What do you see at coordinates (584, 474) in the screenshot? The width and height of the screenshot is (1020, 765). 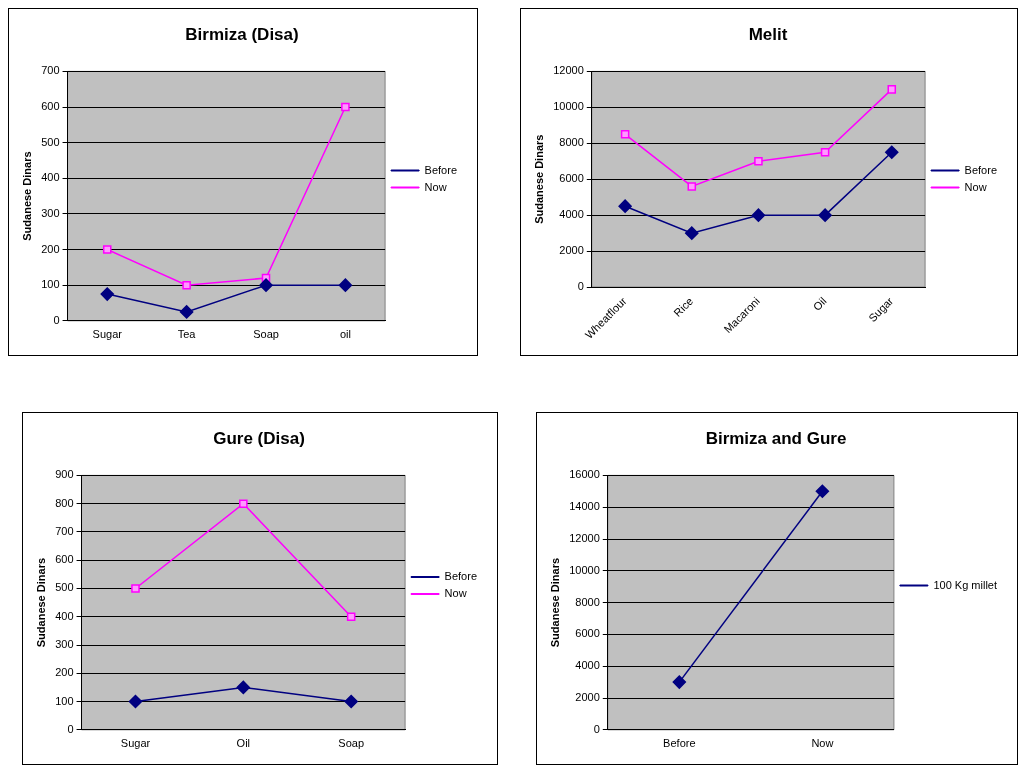 I see `y-tick-label: 16000` at bounding box center [584, 474].